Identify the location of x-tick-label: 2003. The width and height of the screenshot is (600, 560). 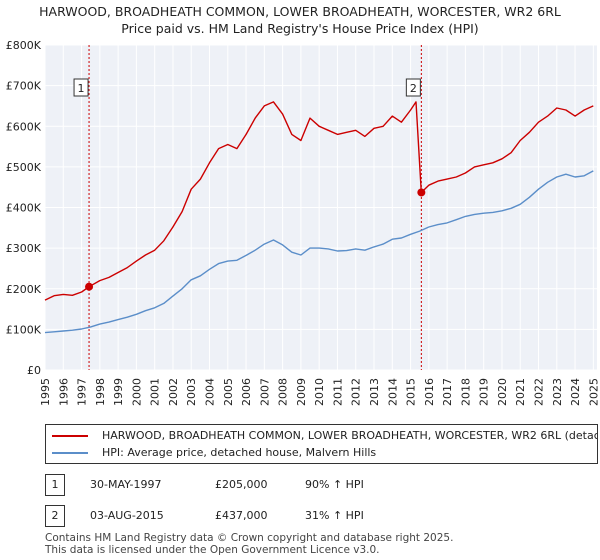
(191, 392).